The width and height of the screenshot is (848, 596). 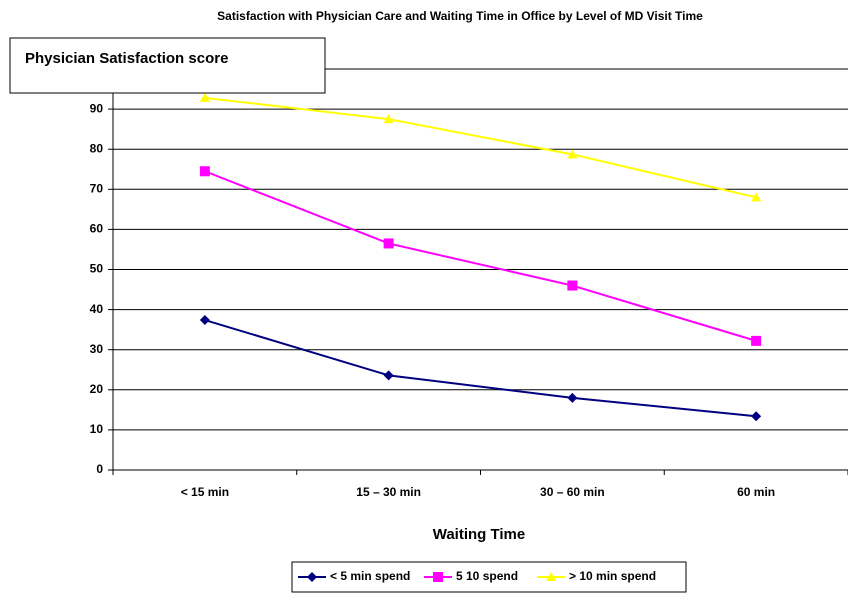 I want to click on y-tick-label: 60, so click(x=97, y=229).